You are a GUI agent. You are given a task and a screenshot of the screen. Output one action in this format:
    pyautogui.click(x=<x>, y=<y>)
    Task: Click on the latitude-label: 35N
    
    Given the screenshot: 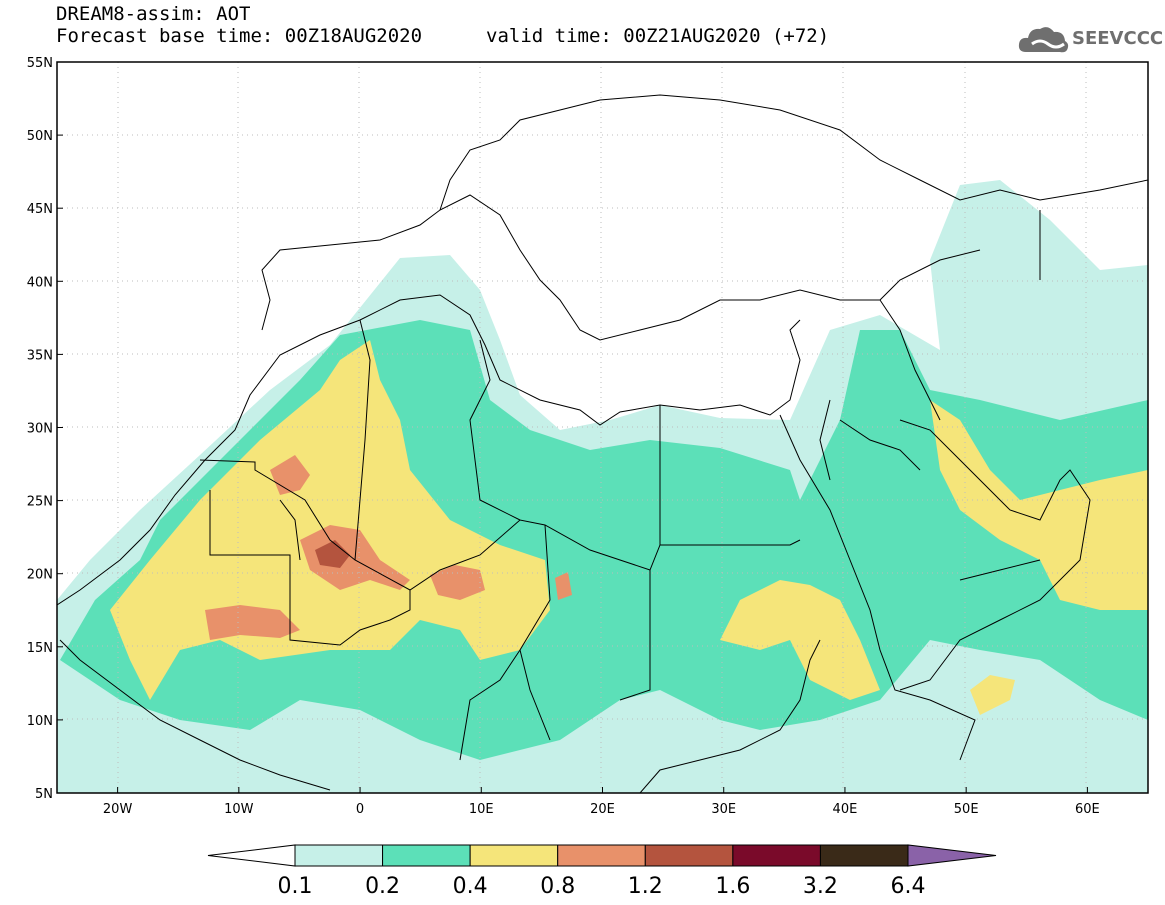 What is the action you would take?
    pyautogui.click(x=40, y=355)
    